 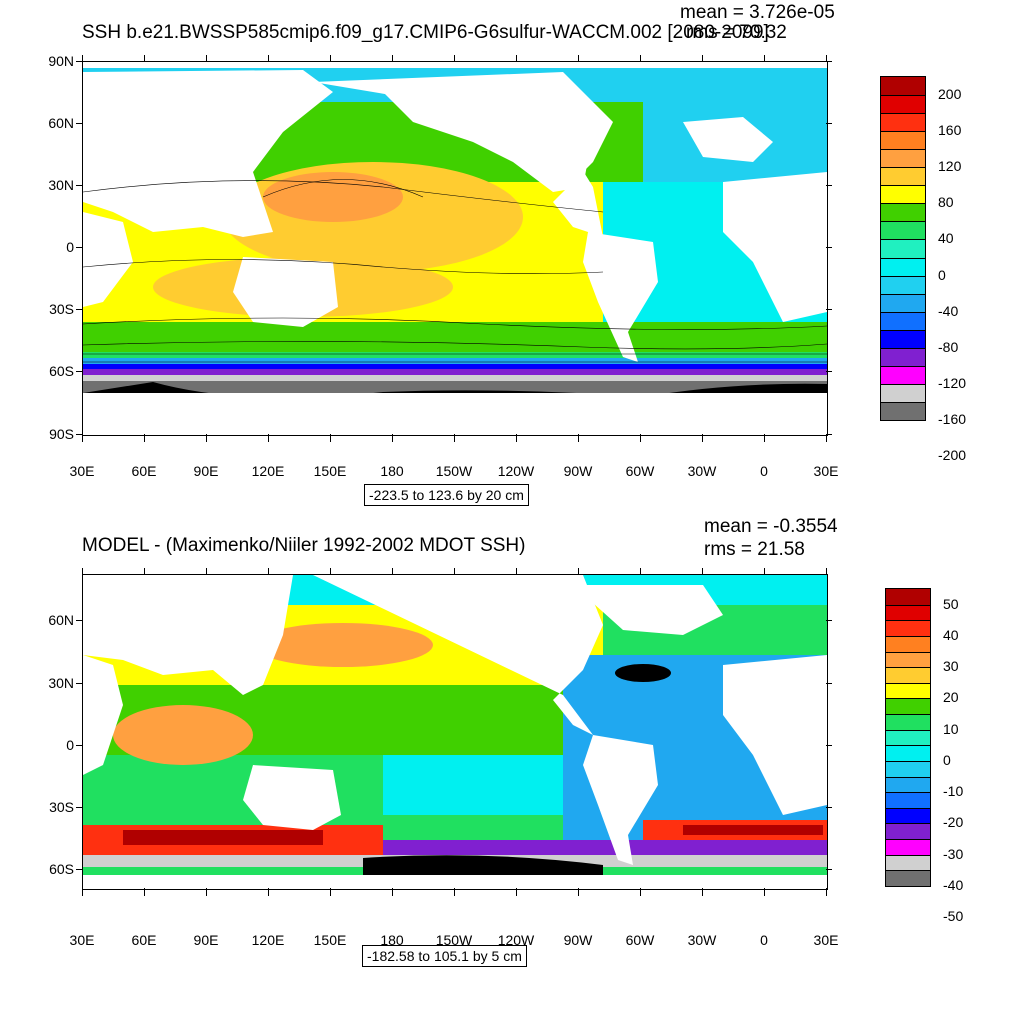 What do you see at coordinates (455, 65) in the screenshot?
I see `north-pole-land` at bounding box center [455, 65].